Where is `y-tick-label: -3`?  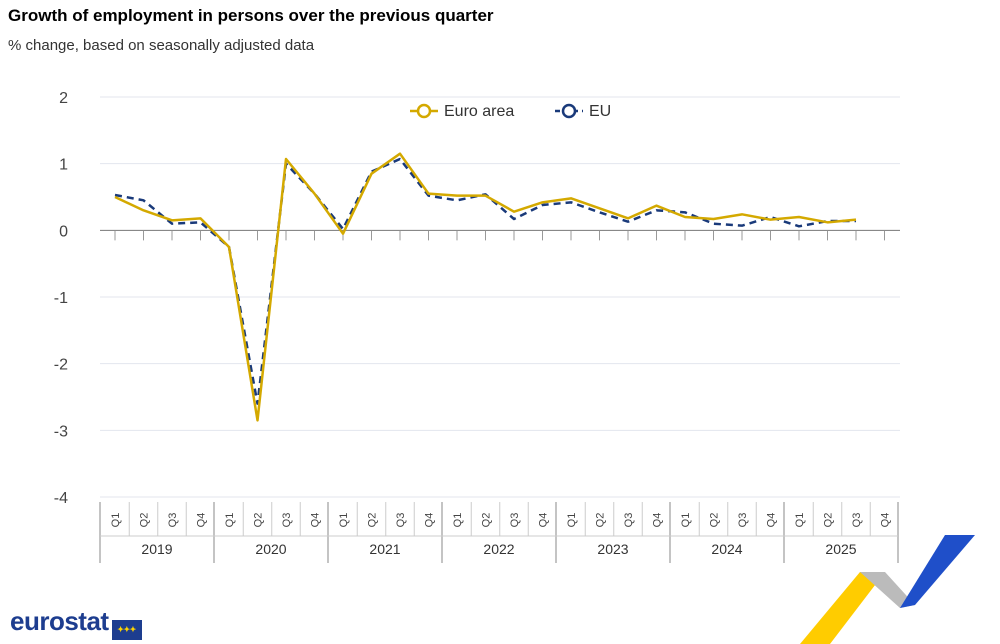
y-tick-label: -3 is located at coordinates (61, 431).